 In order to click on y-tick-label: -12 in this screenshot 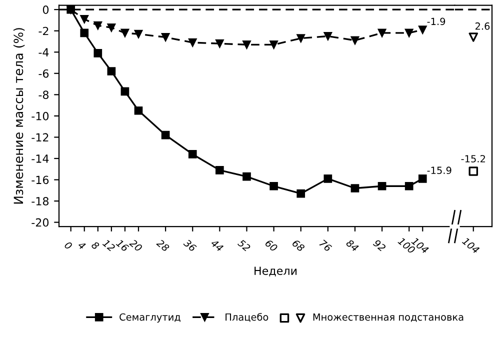, I will do `click(40, 137)`.